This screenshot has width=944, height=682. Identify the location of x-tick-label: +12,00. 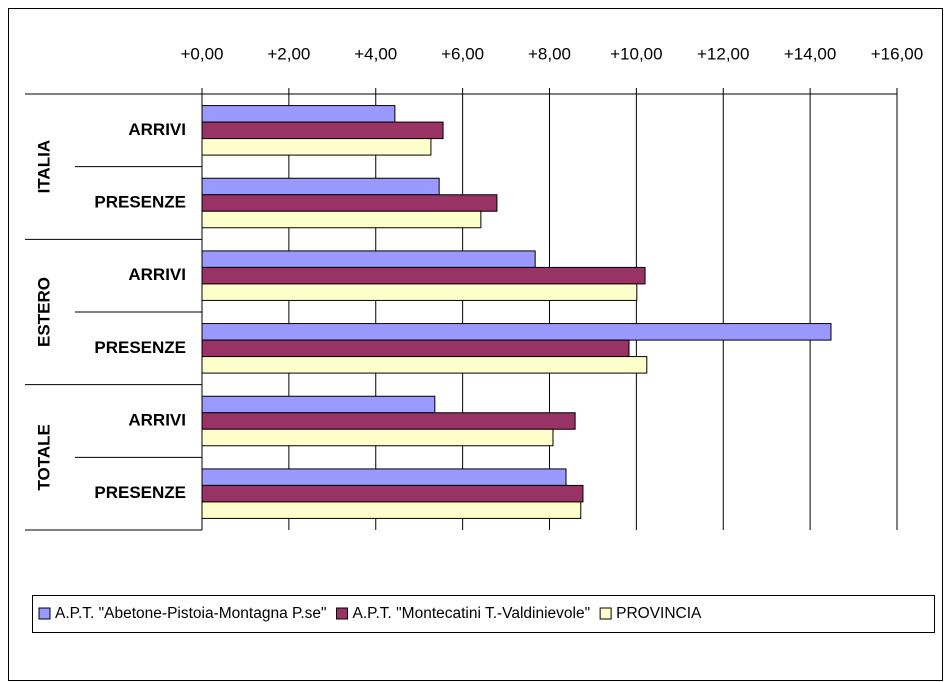
(723, 53).